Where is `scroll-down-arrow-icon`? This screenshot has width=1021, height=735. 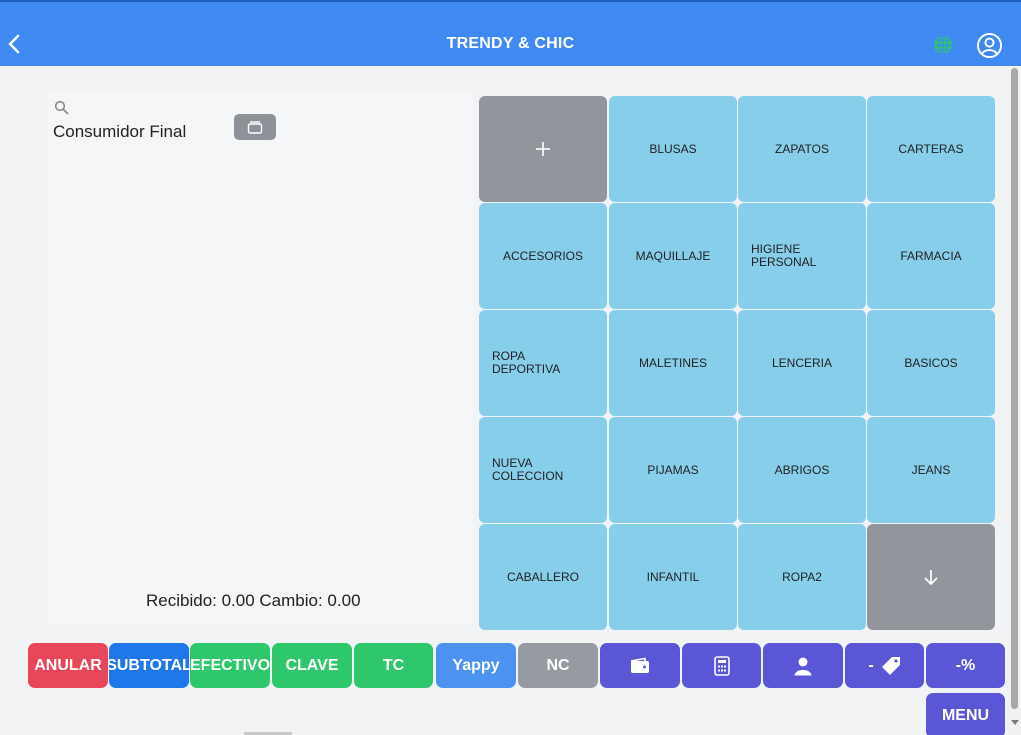 scroll-down-arrow-icon is located at coordinates (1015, 722).